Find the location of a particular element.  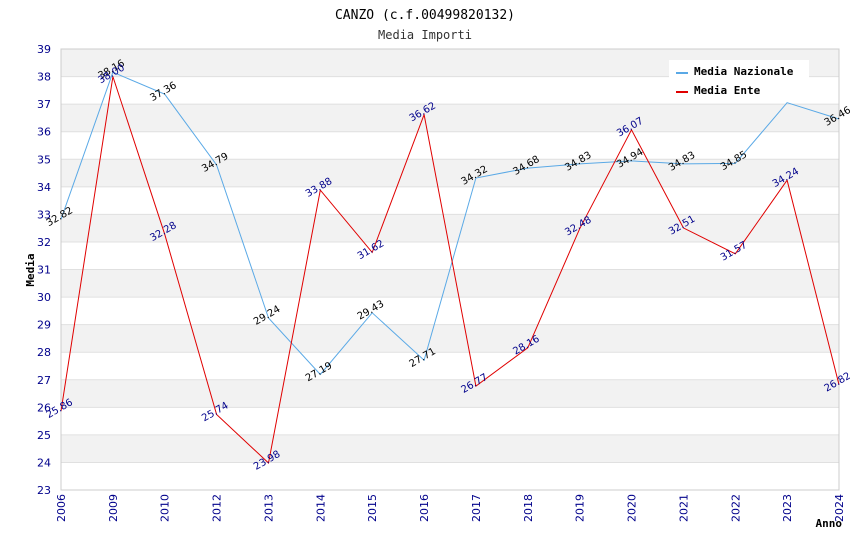

legend: Media Nazionale Media Ente is located at coordinates (739, 81).